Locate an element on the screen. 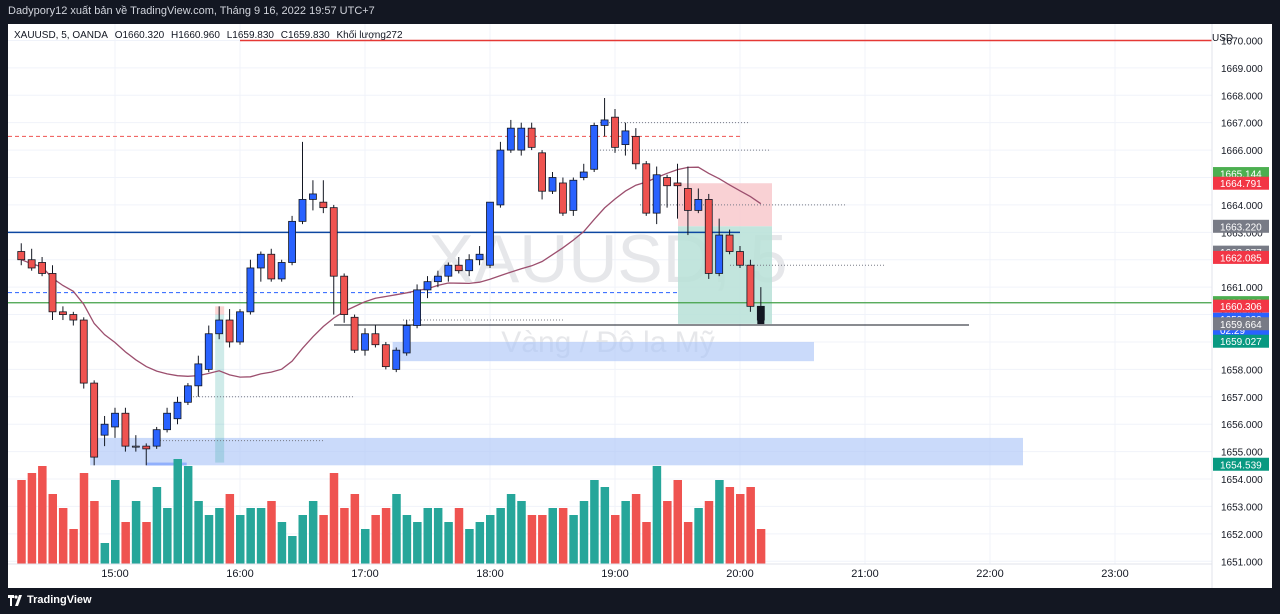 The width and height of the screenshot is (1280, 614). price-tick-label: 1657.000 is located at coordinates (1242, 398).